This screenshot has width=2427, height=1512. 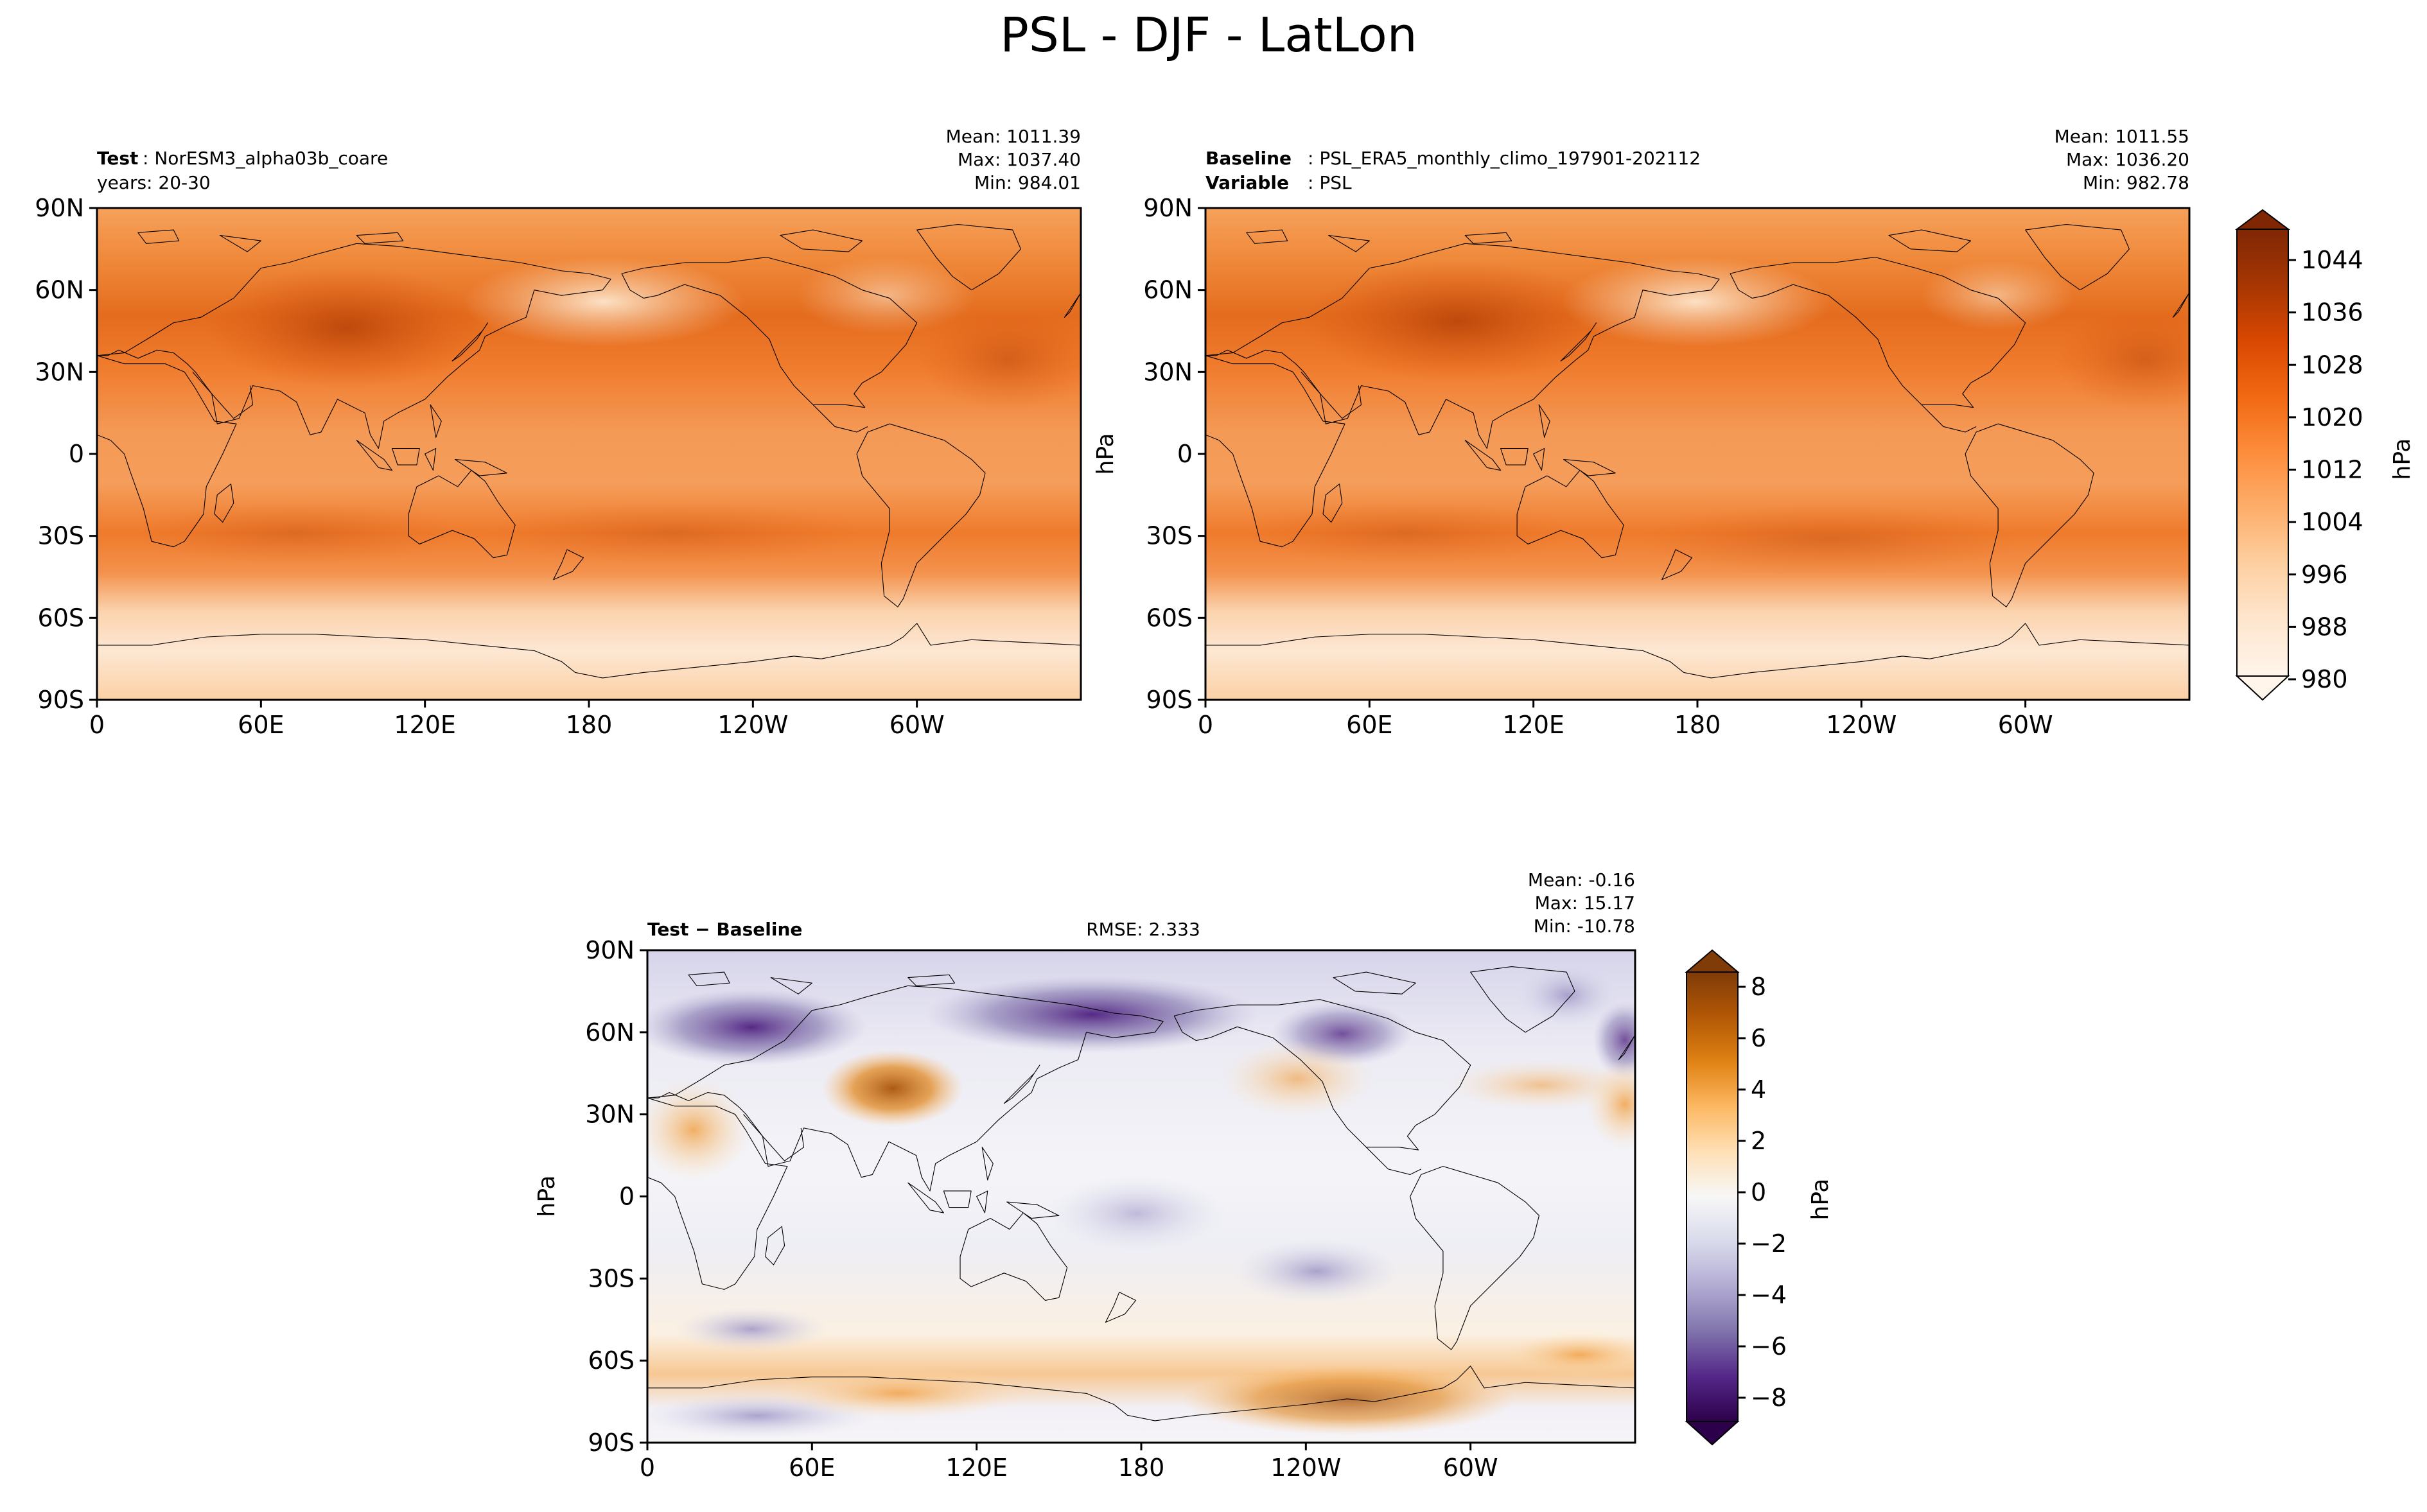 What do you see at coordinates (2332, 417) in the screenshot?
I see `psl-colorbar-tick-label: 1020` at bounding box center [2332, 417].